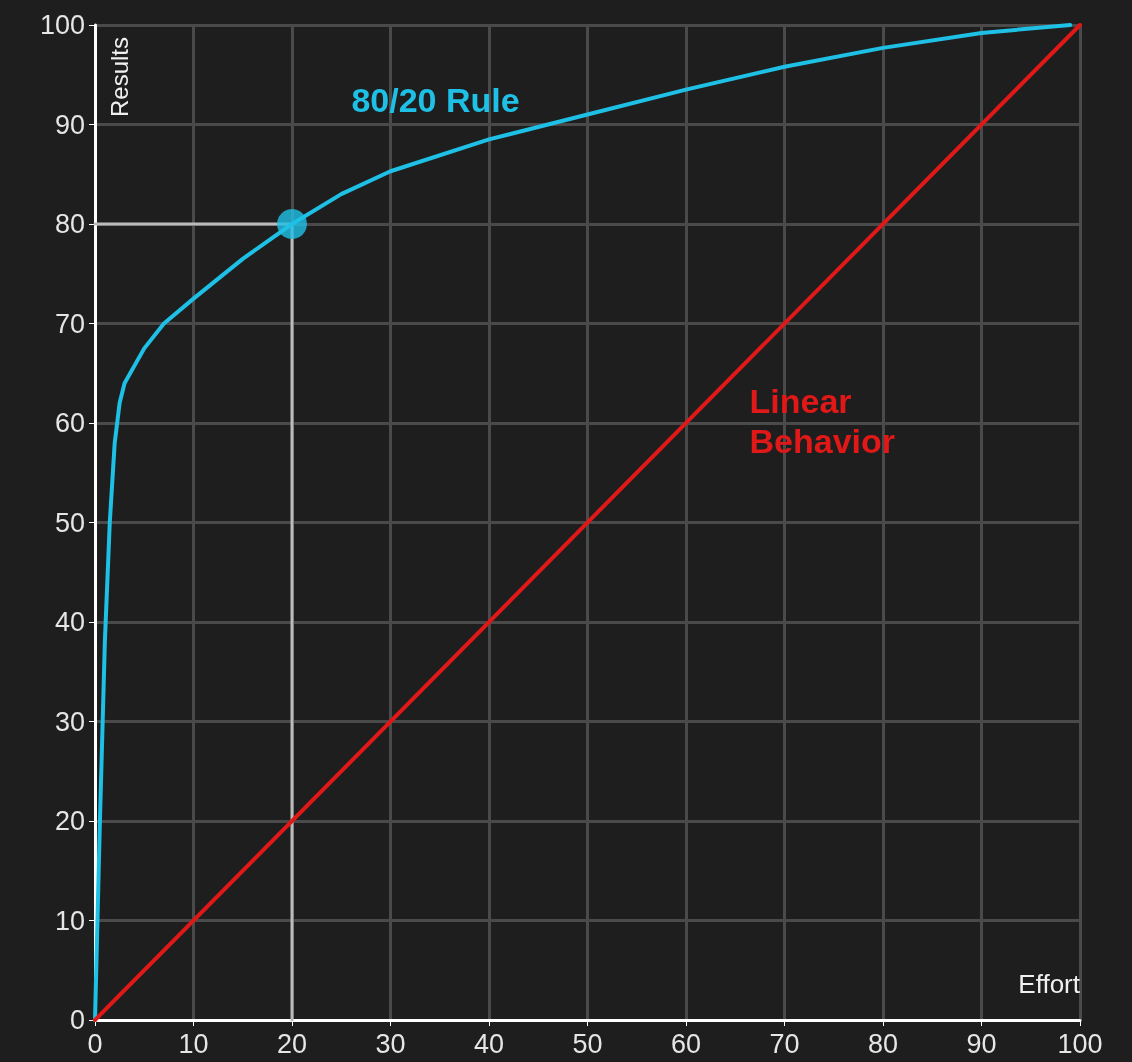 Image resolution: width=1132 pixels, height=1062 pixels. What do you see at coordinates (883, 1043) in the screenshot?
I see `x-tick-label: 80` at bounding box center [883, 1043].